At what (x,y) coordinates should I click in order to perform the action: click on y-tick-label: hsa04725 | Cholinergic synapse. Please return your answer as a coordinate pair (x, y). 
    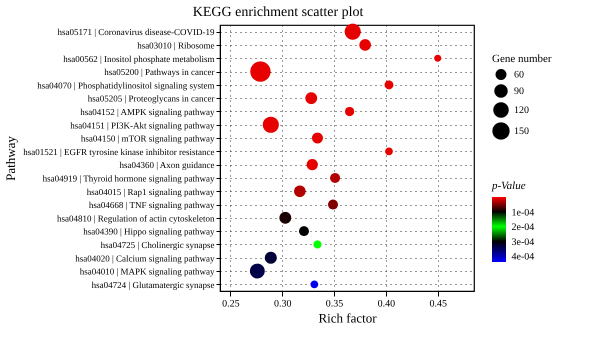
    Looking at the image, I should click on (157, 245).